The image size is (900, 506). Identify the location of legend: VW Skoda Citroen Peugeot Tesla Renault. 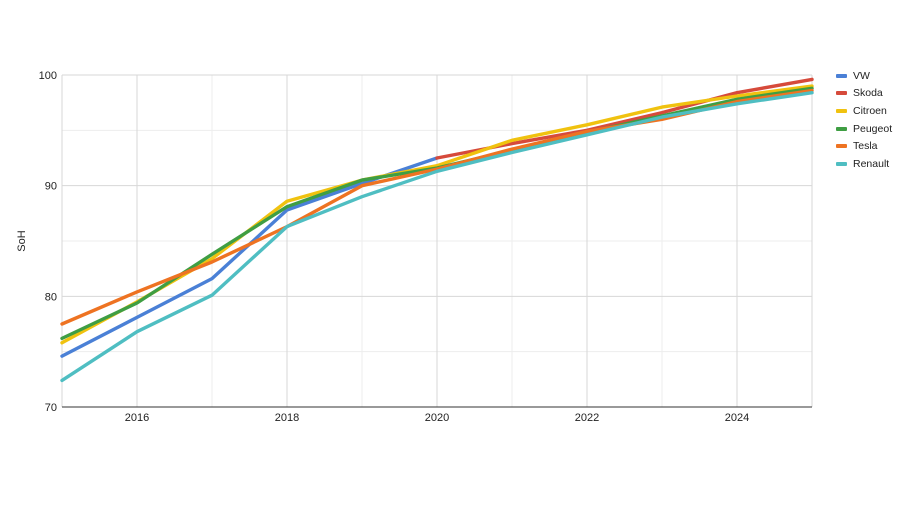
(864, 120).